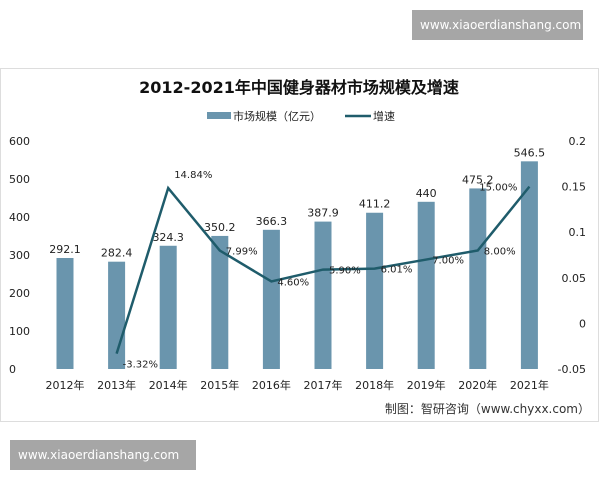  I want to click on y-tick-label: 0, so click(12, 369).